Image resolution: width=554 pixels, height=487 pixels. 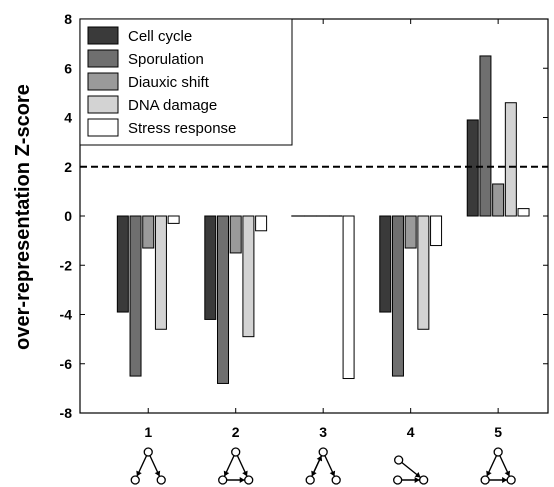 I want to click on motif-1-icon, so click(x=148, y=466).